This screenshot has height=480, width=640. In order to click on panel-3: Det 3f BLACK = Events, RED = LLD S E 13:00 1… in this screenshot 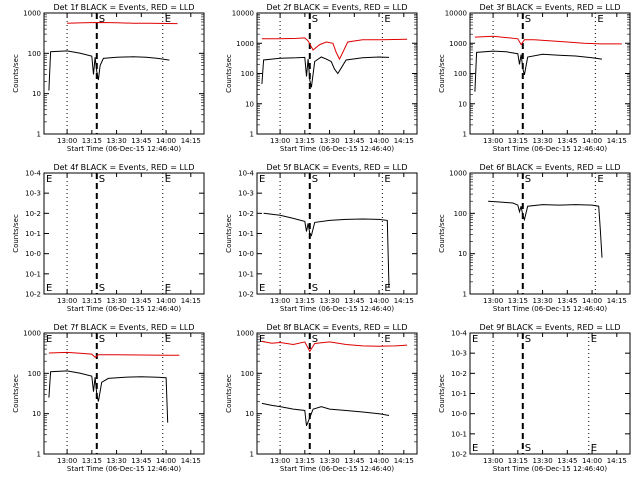, I will do `click(534, 78)`.